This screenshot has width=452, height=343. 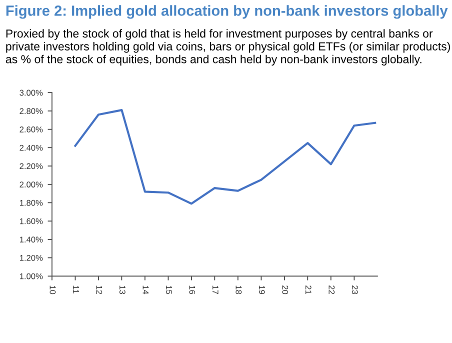 I want to click on x-tick-label: 17, so click(x=215, y=290).